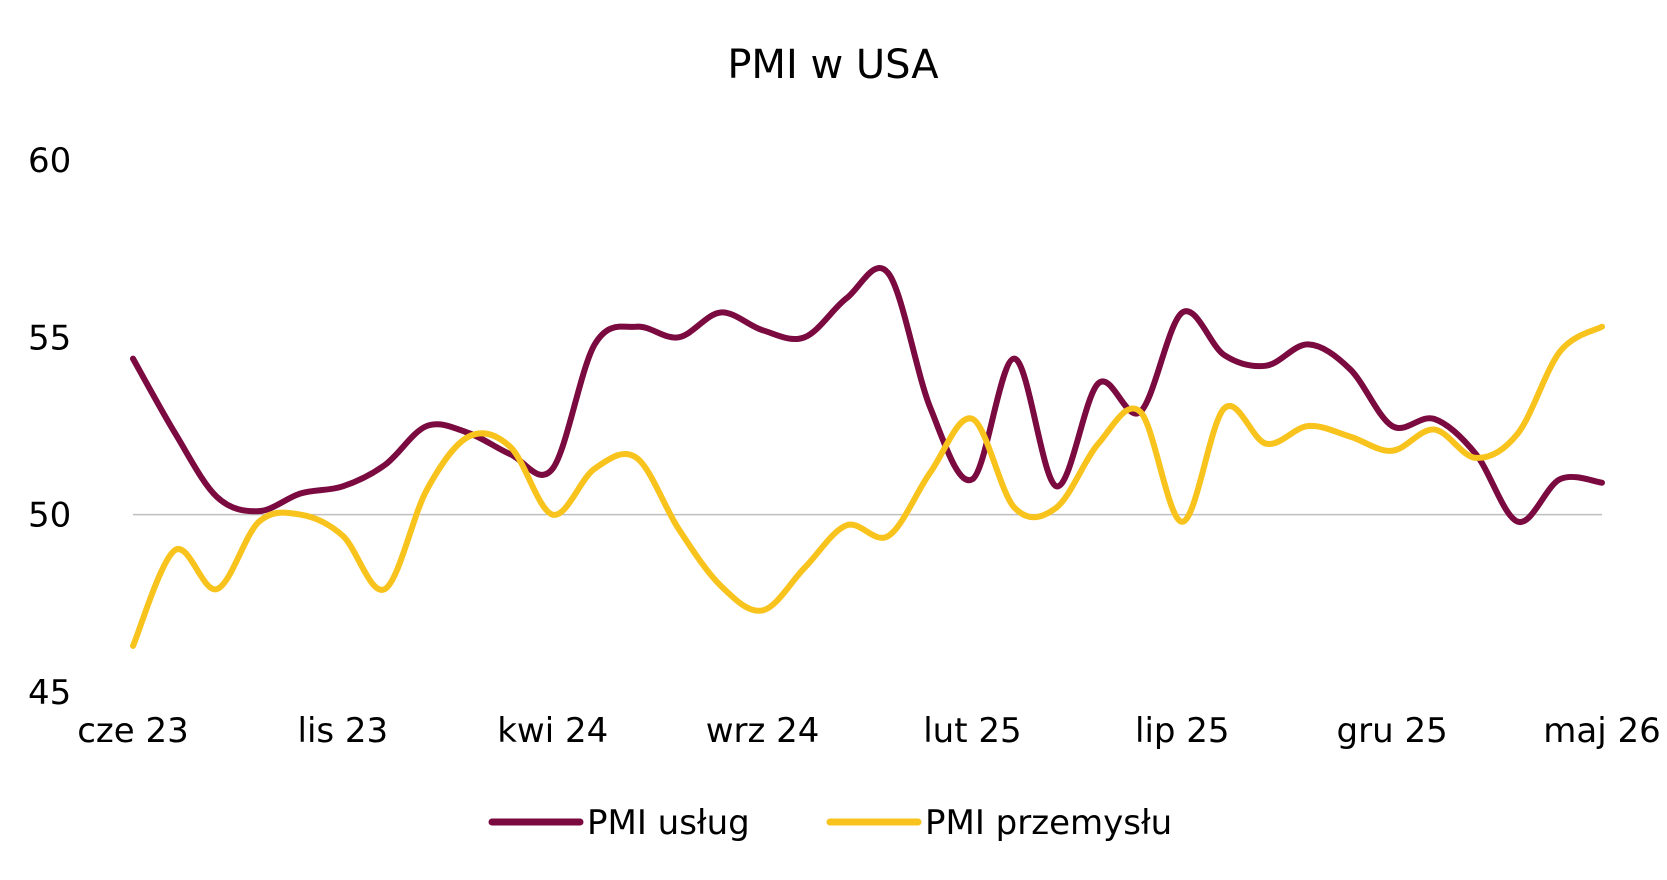 Image resolution: width=1667 pixels, height=880 pixels. Describe the element at coordinates (552, 731) in the screenshot. I see `x-tick-label: kwi 24` at that location.